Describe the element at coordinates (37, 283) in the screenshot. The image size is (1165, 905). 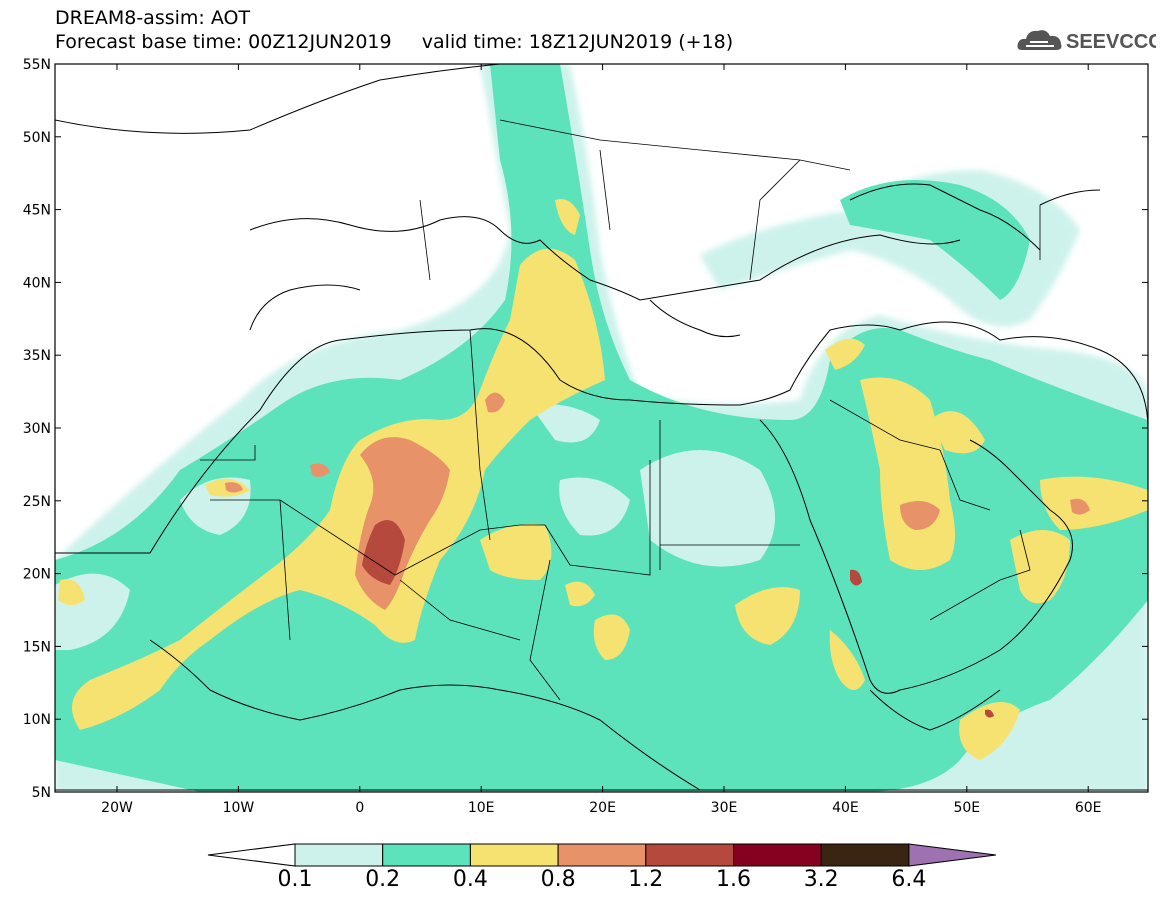
I see `lat-tick-label: 40N` at that location.